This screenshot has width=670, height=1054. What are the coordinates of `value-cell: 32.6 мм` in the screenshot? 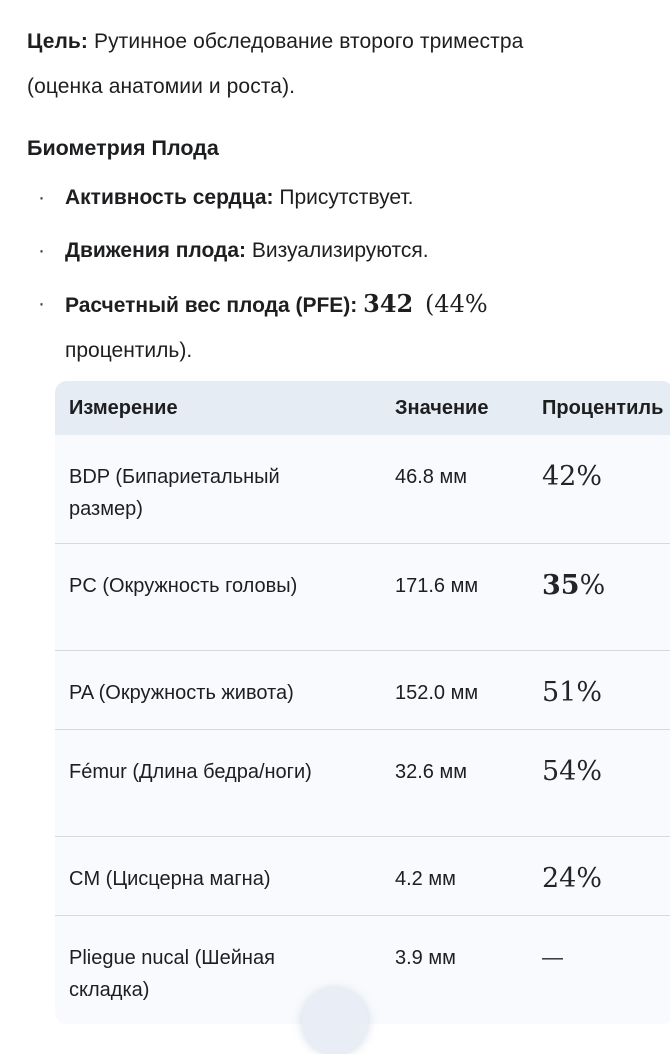 It's located at (468, 783).